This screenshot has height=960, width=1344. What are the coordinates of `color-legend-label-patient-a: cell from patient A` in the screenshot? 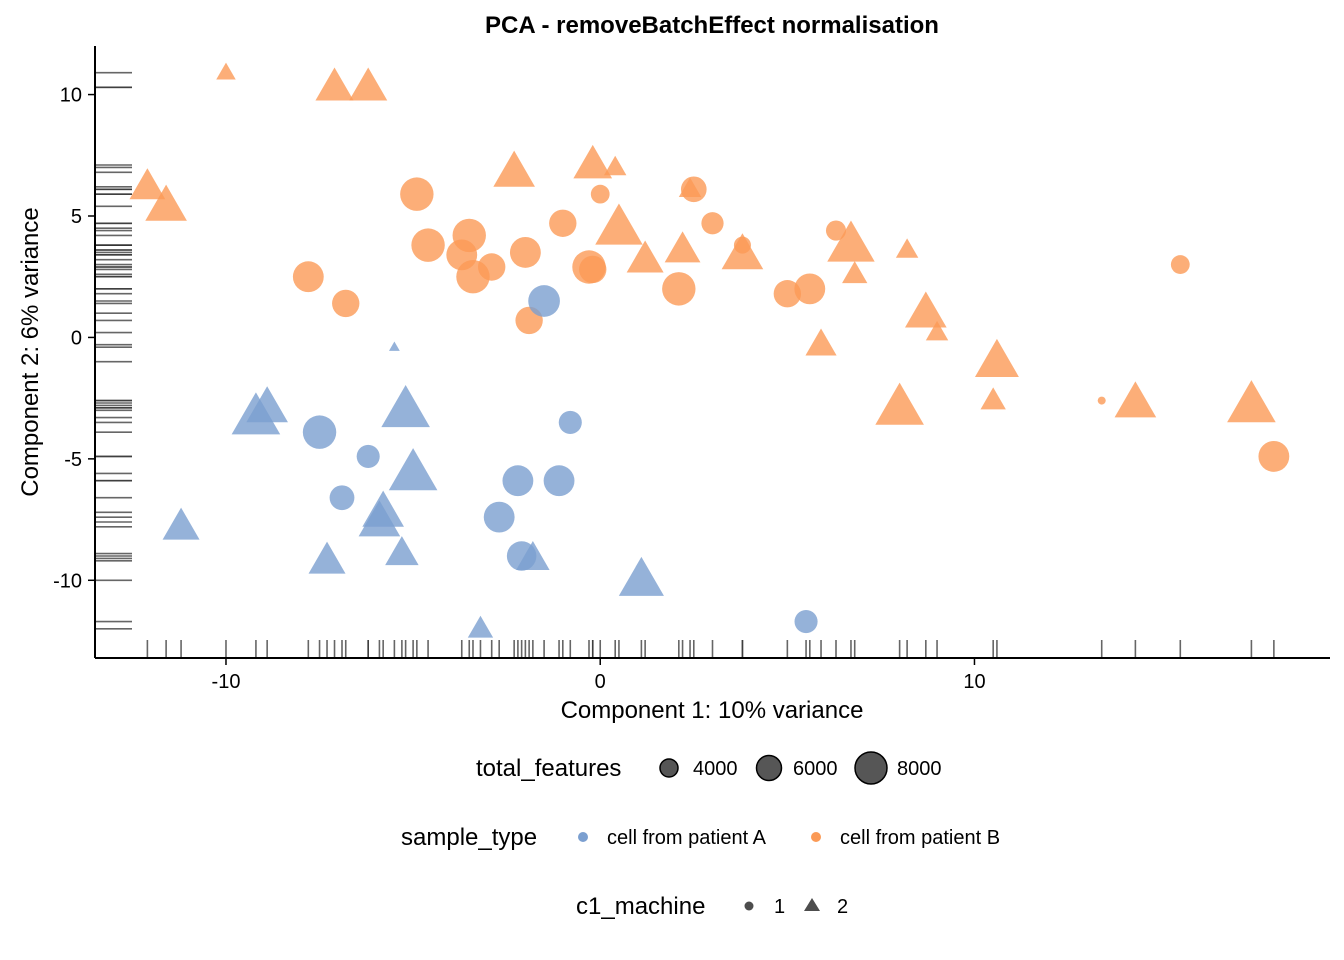 It's located at (687, 838).